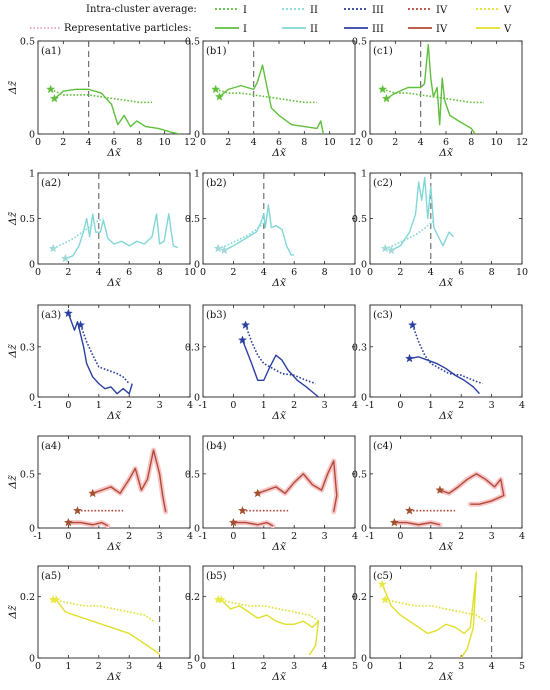 The image size is (550, 690). Describe the element at coordinates (192, 347) in the screenshot. I see `y-tick-label-b3: 0.3` at that location.